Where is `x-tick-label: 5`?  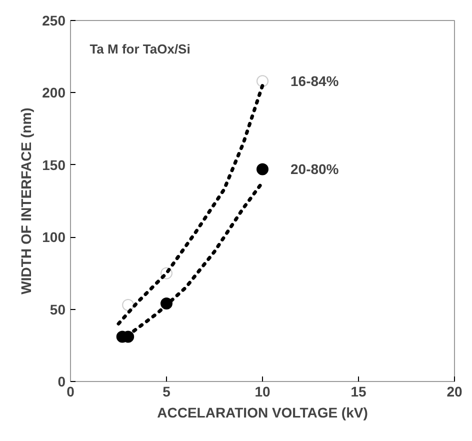
x-tick-label: 5 is located at coordinates (166, 392).